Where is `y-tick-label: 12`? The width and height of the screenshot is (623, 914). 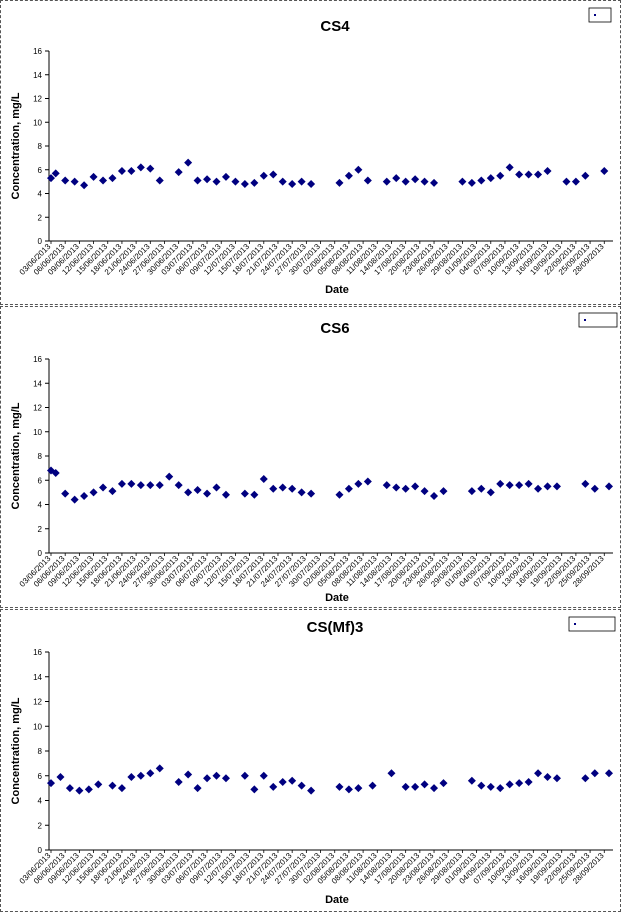 y-tick-label: 12 is located at coordinates (37, 702).